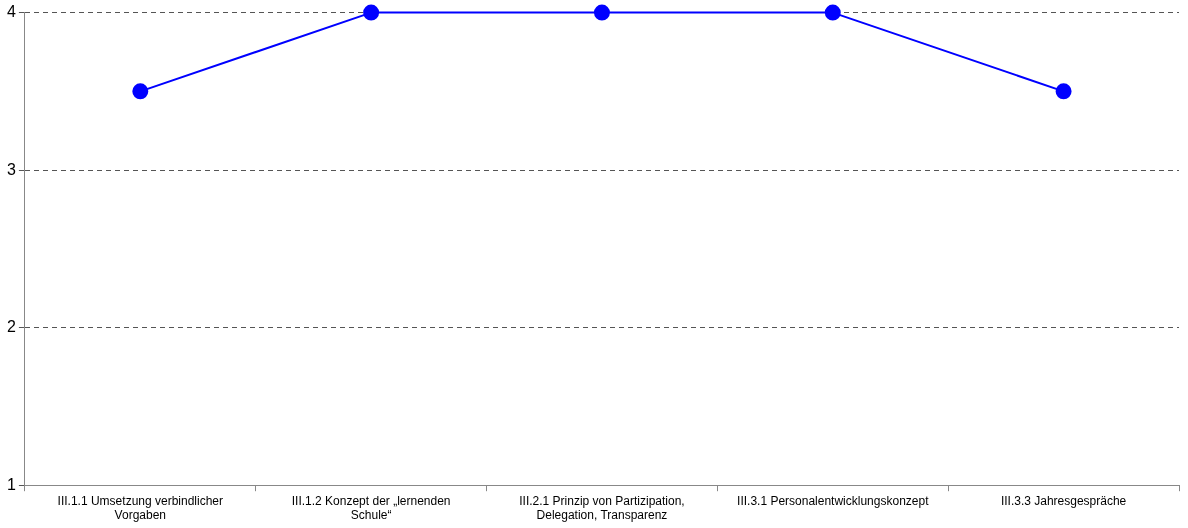 This screenshot has height=528, width=1188. What do you see at coordinates (371, 508) in the screenshot?
I see `x-tick-label: III.1.2 Konzept der „lernenden Schule“` at bounding box center [371, 508].